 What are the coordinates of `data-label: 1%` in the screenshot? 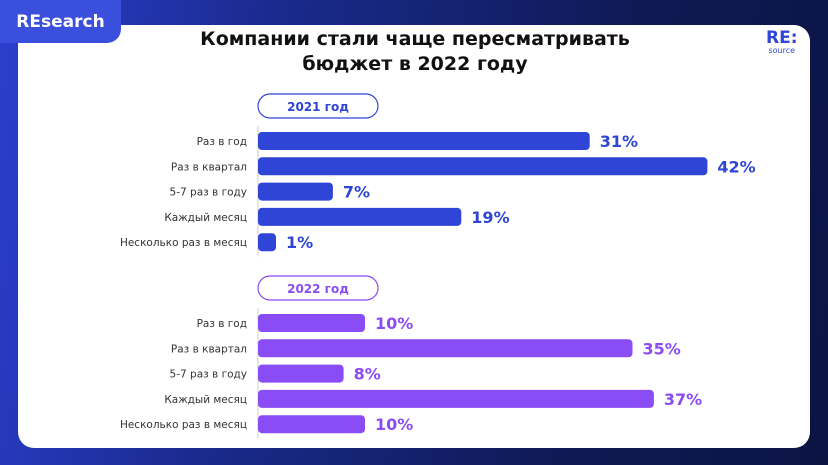 It's located at (299, 242).